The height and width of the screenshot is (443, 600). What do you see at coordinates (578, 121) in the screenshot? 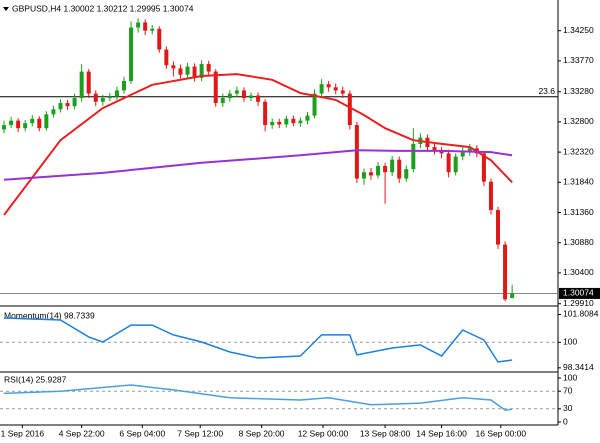
I see `y-tick-label: 1.32800` at bounding box center [578, 121].